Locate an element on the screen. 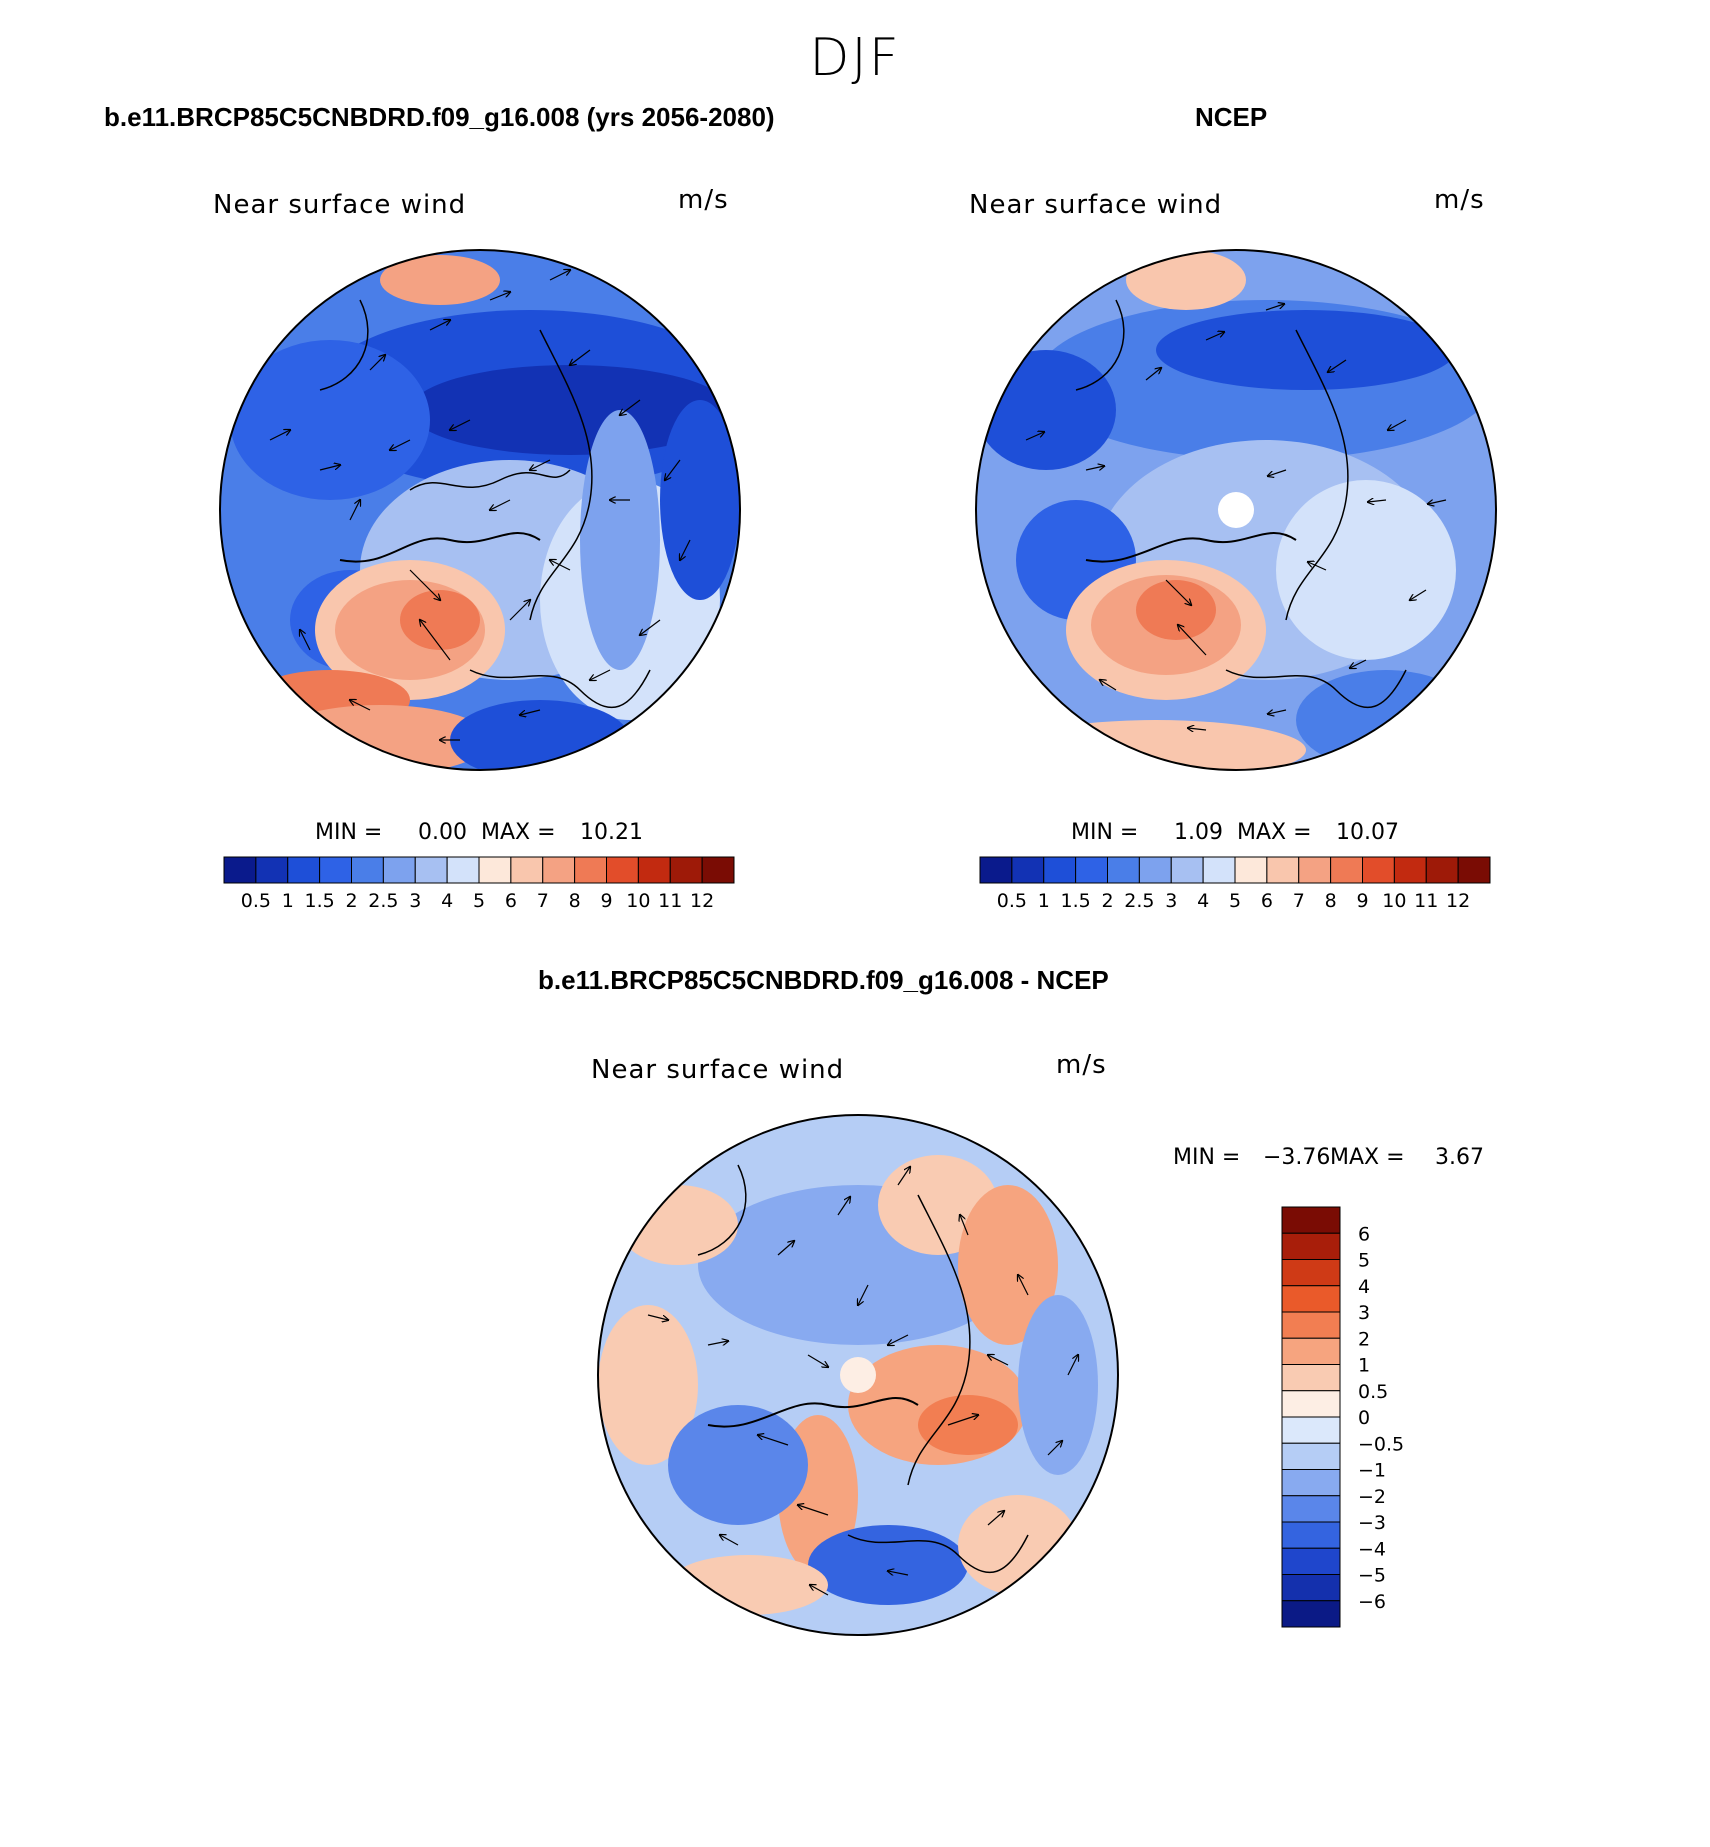  obs-colorbar: 0.5 1 1.5 2 2.5 3 4 5 6 7 8 9 10 11 12 is located at coordinates (1235, 884).